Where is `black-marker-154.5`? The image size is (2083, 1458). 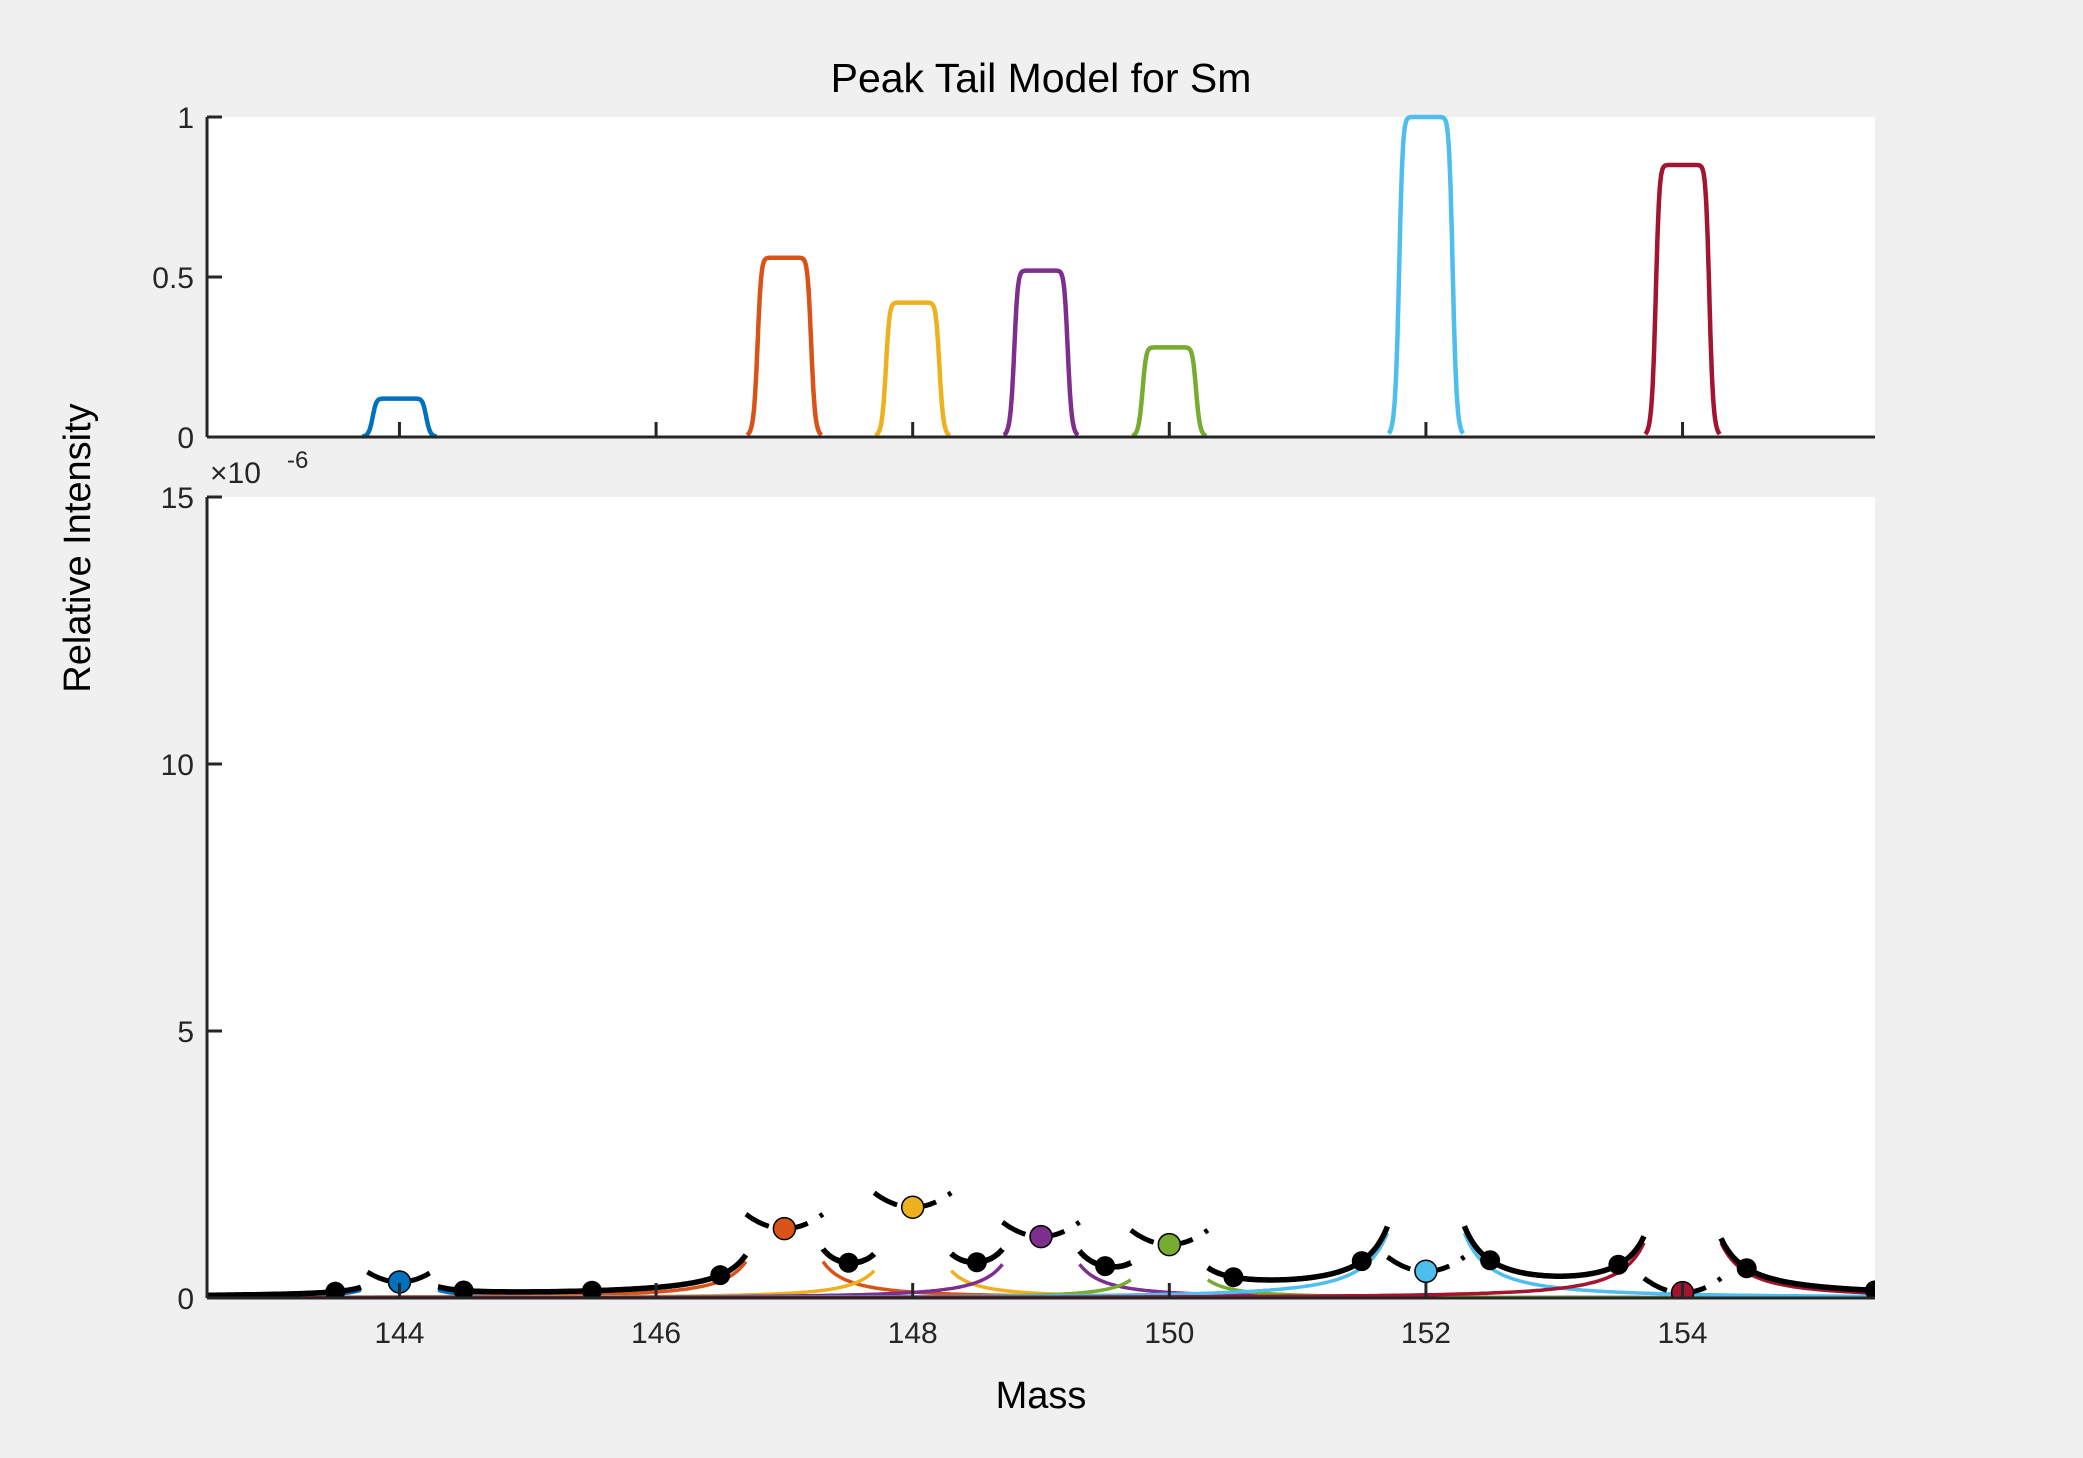
black-marker-154.5 is located at coordinates (1746, 1268).